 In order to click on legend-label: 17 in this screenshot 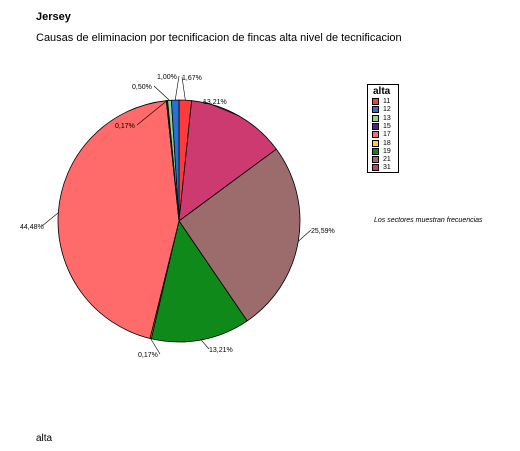, I will do `click(387, 135)`.